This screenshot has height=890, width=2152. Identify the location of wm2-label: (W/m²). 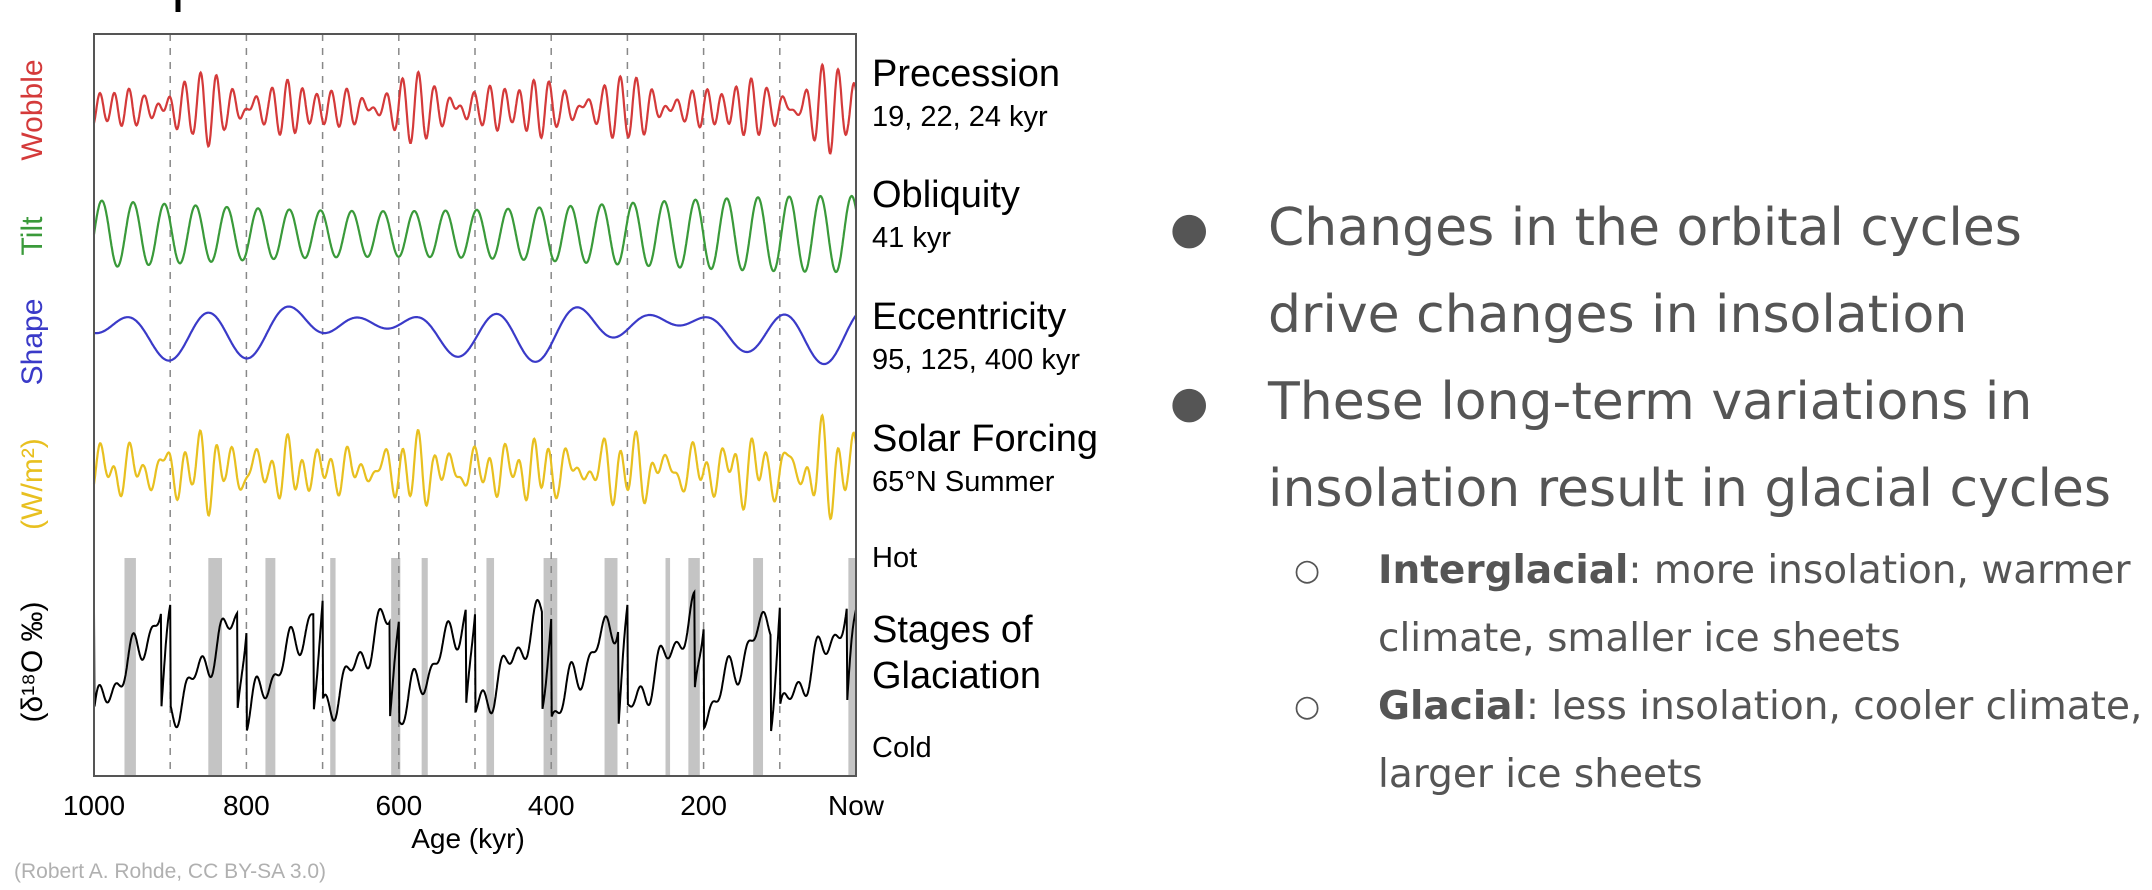
(32, 484).